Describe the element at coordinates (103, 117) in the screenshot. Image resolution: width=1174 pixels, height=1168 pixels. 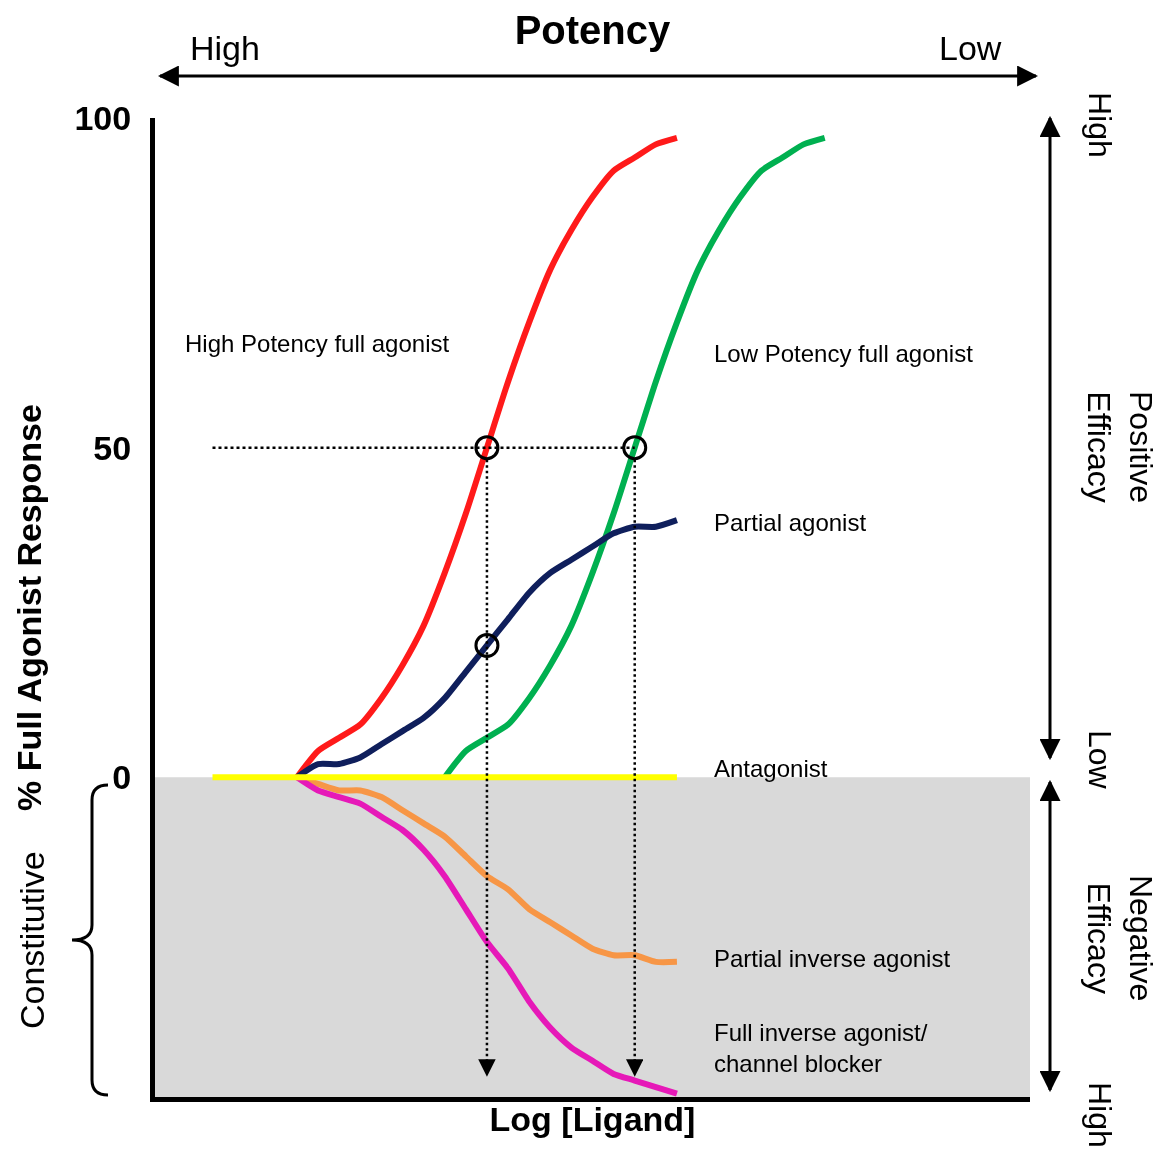
I see `y-tick-label: 100` at that location.